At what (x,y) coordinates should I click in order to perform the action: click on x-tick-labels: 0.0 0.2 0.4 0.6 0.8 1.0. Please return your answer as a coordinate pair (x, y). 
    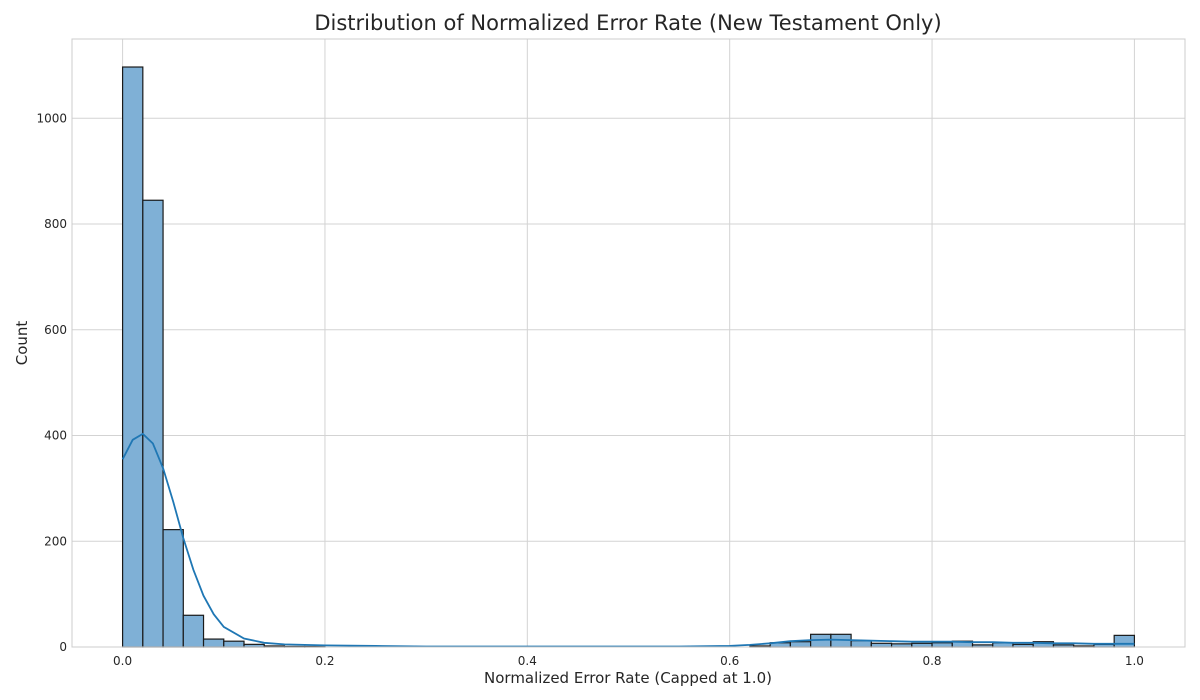
    Looking at the image, I should click on (628, 661).